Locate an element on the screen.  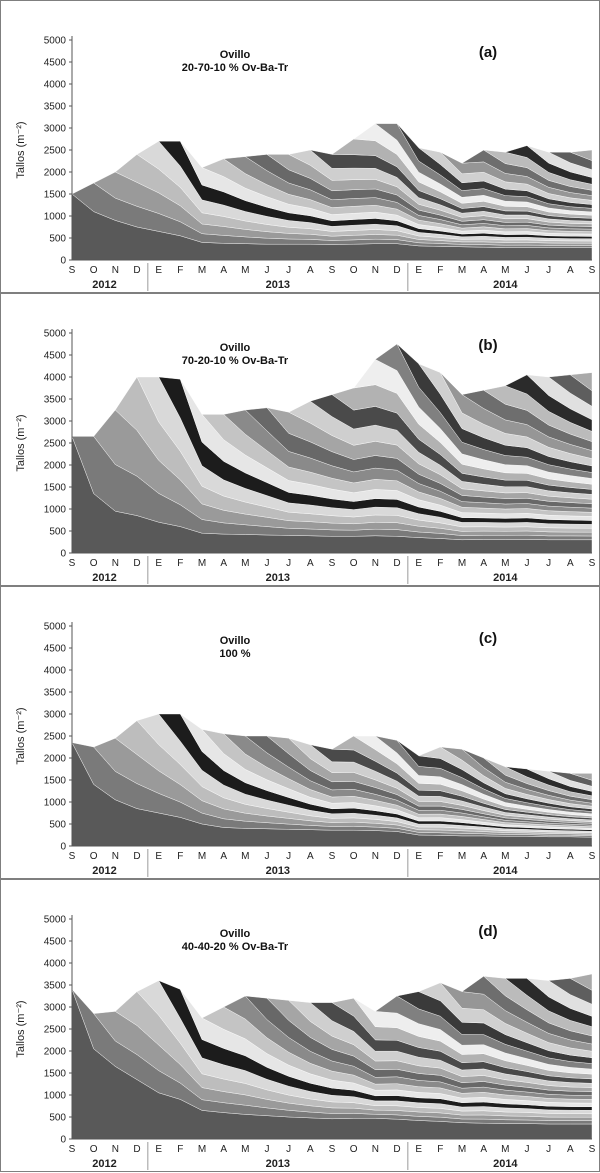
y-tick-label: 1000 is located at coordinates (55, 217).